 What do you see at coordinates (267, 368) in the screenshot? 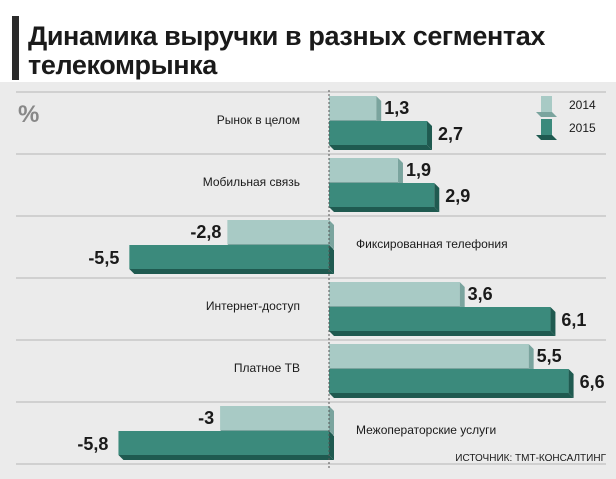
I see `category-label: Платное ТВ` at bounding box center [267, 368].